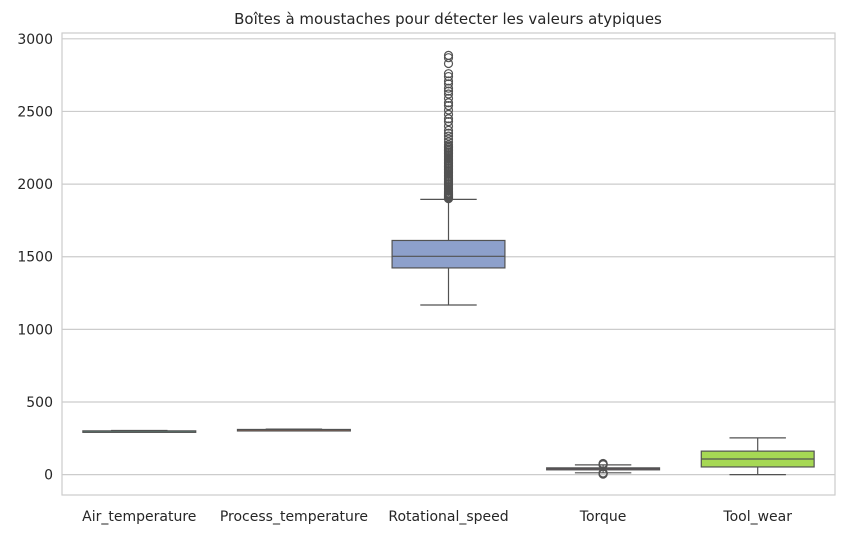  Describe the element at coordinates (448, 254) in the screenshot. I see `iqr-box` at that location.